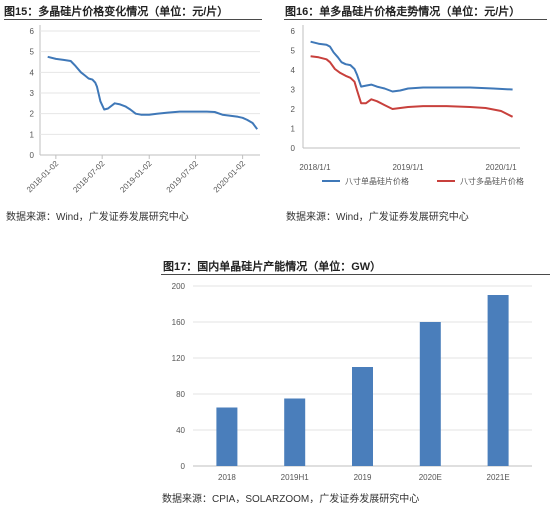 Image resolution: width=550 pixels, height=506 pixels. What do you see at coordinates (97, 217) in the screenshot?
I see `figure-15-source: 数据来源：Wind，广发证券发展研究中心` at bounding box center [97, 217].